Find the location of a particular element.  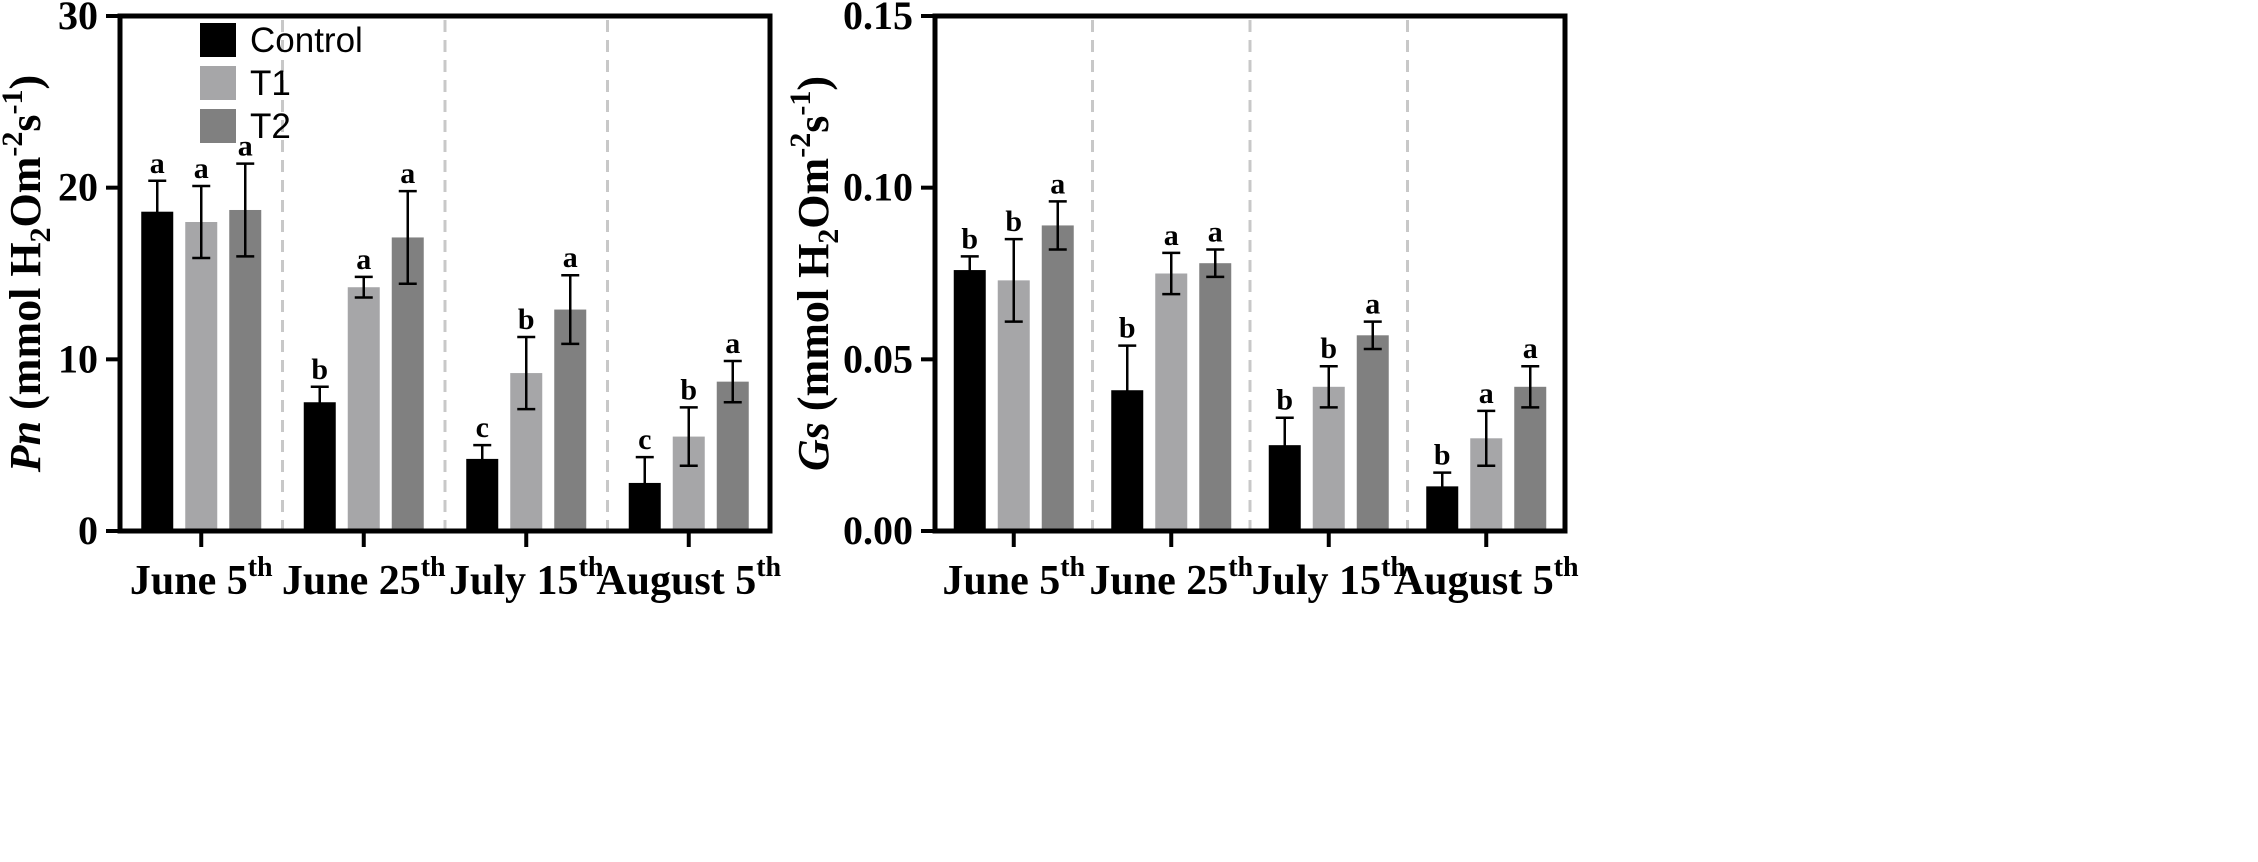

y-tick-label: 20 is located at coordinates (78, 187).